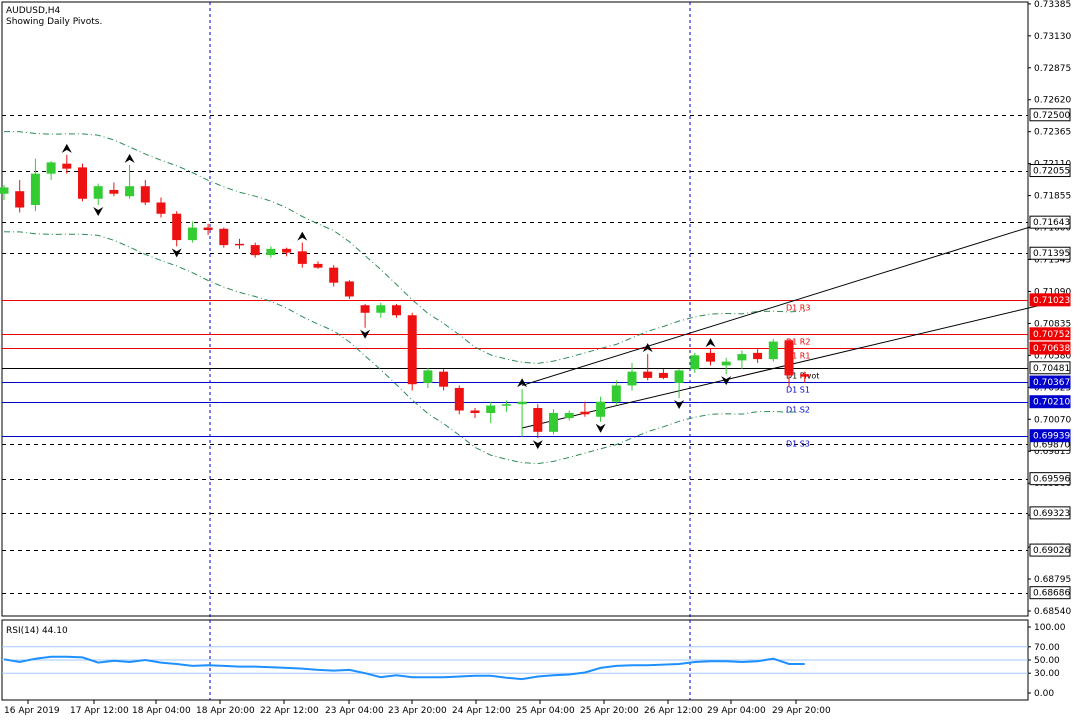 This screenshot has height=724, width=1080. Describe the element at coordinates (481, 711) in the screenshot. I see `time-tick-label: 24 Apr 12:00` at that location.